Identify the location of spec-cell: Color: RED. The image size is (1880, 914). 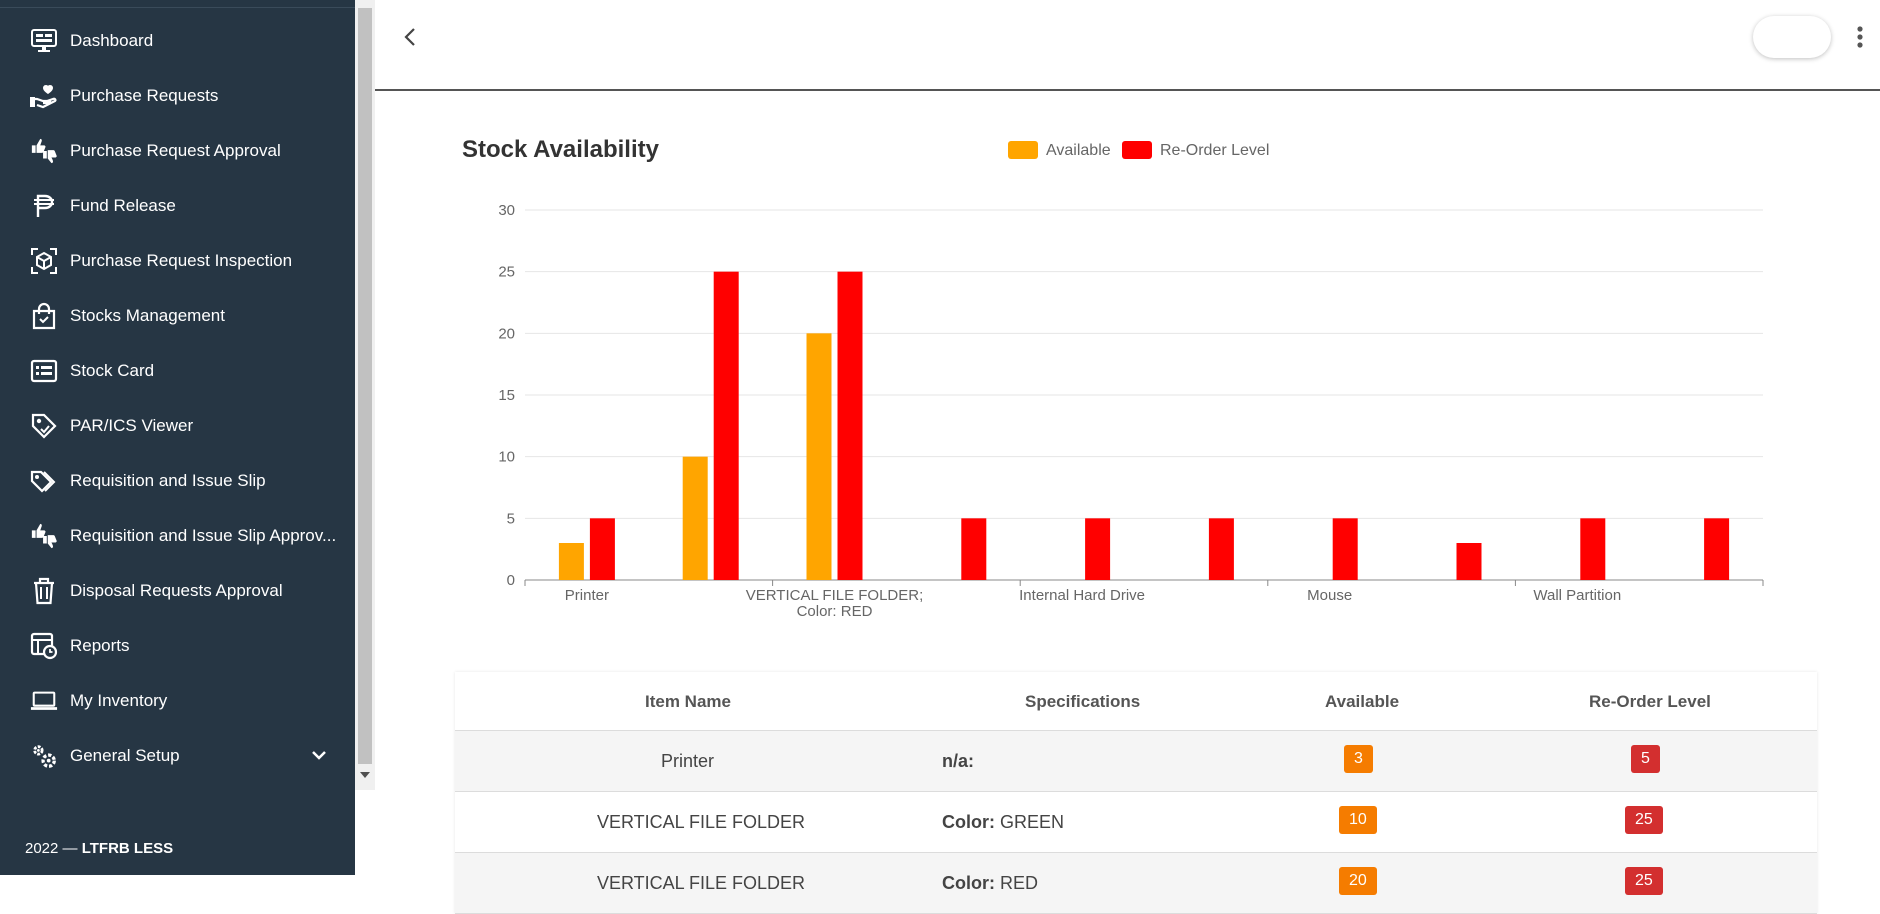
(990, 883).